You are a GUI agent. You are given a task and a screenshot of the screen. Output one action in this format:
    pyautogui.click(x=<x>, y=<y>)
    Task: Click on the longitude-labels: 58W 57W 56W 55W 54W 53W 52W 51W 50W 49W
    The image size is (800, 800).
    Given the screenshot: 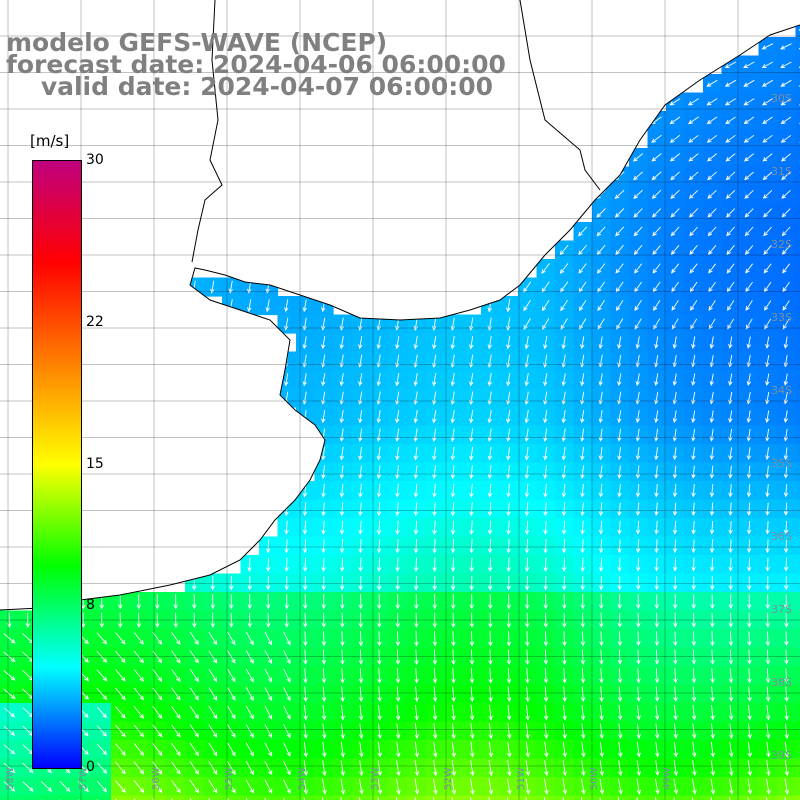 What is the action you would take?
    pyautogui.click(x=339, y=778)
    